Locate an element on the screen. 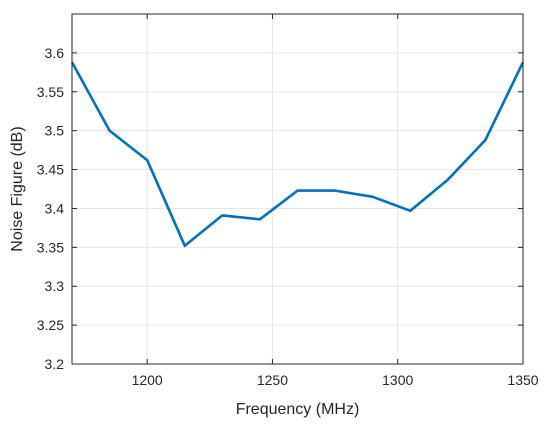 Image resolution: width=550 pixels, height=426 pixels. y-axis-label: Noise Figure (dB) is located at coordinates (17, 188).